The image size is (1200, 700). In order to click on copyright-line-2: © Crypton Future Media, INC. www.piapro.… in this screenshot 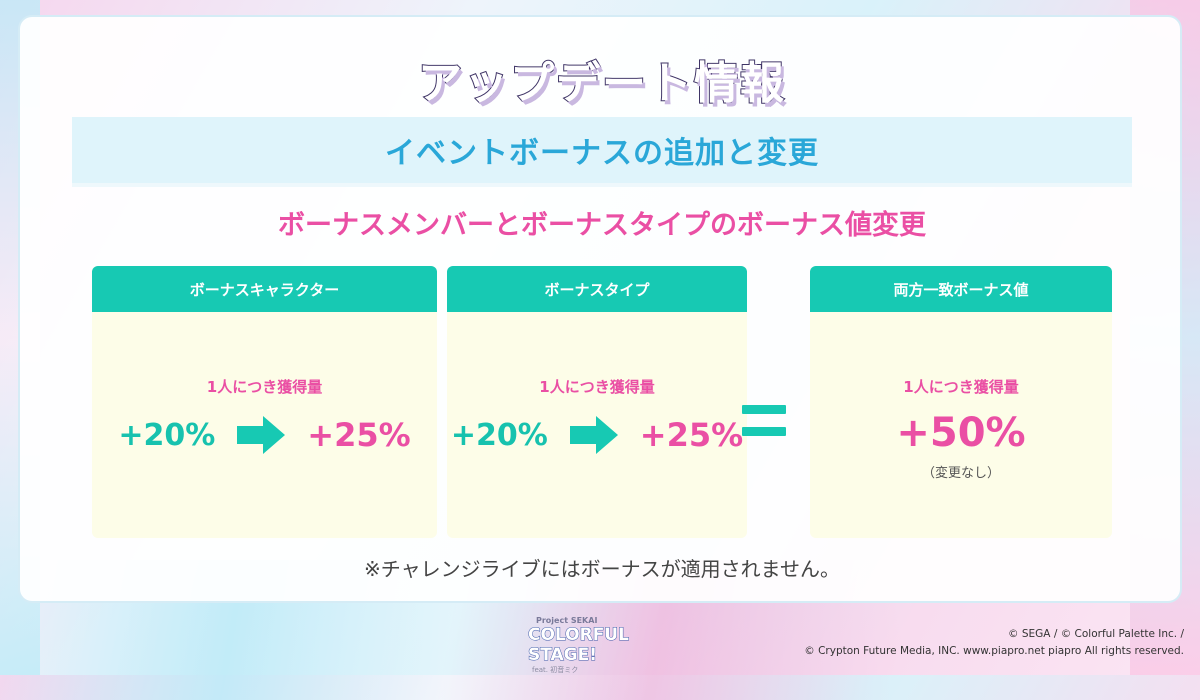, I will do `click(994, 651)`.